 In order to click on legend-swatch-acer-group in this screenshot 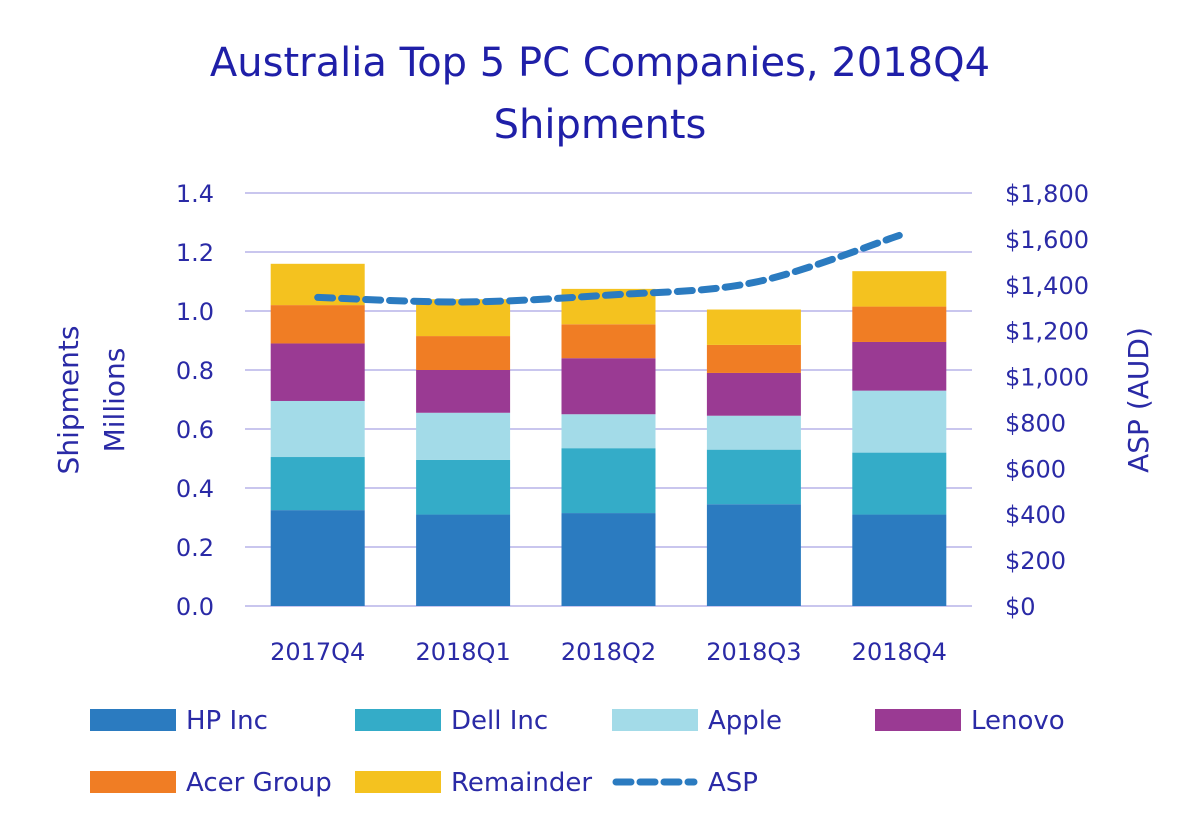, I will do `click(133, 782)`.